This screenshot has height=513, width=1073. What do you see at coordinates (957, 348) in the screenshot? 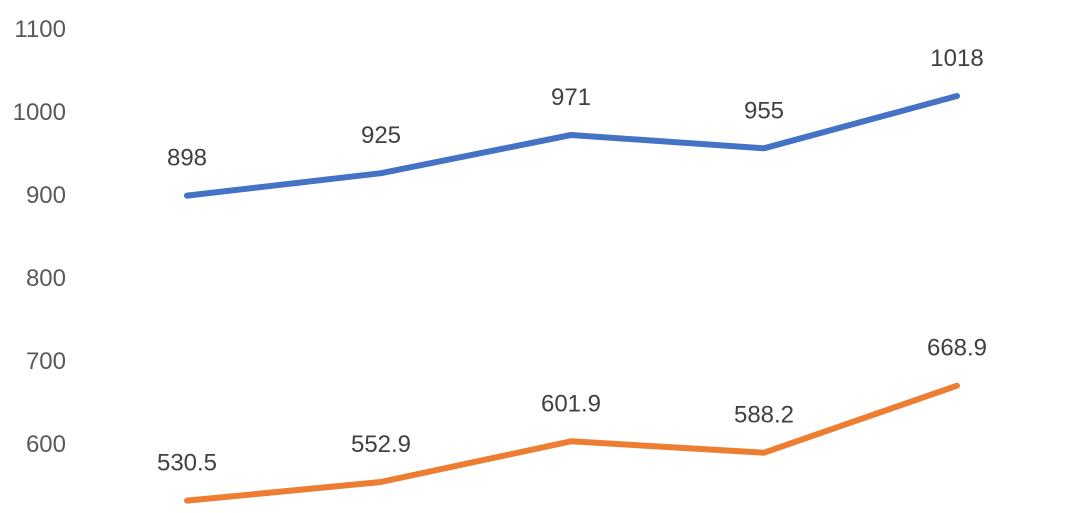
I see `data-label-s2-5: 668.9` at bounding box center [957, 348].